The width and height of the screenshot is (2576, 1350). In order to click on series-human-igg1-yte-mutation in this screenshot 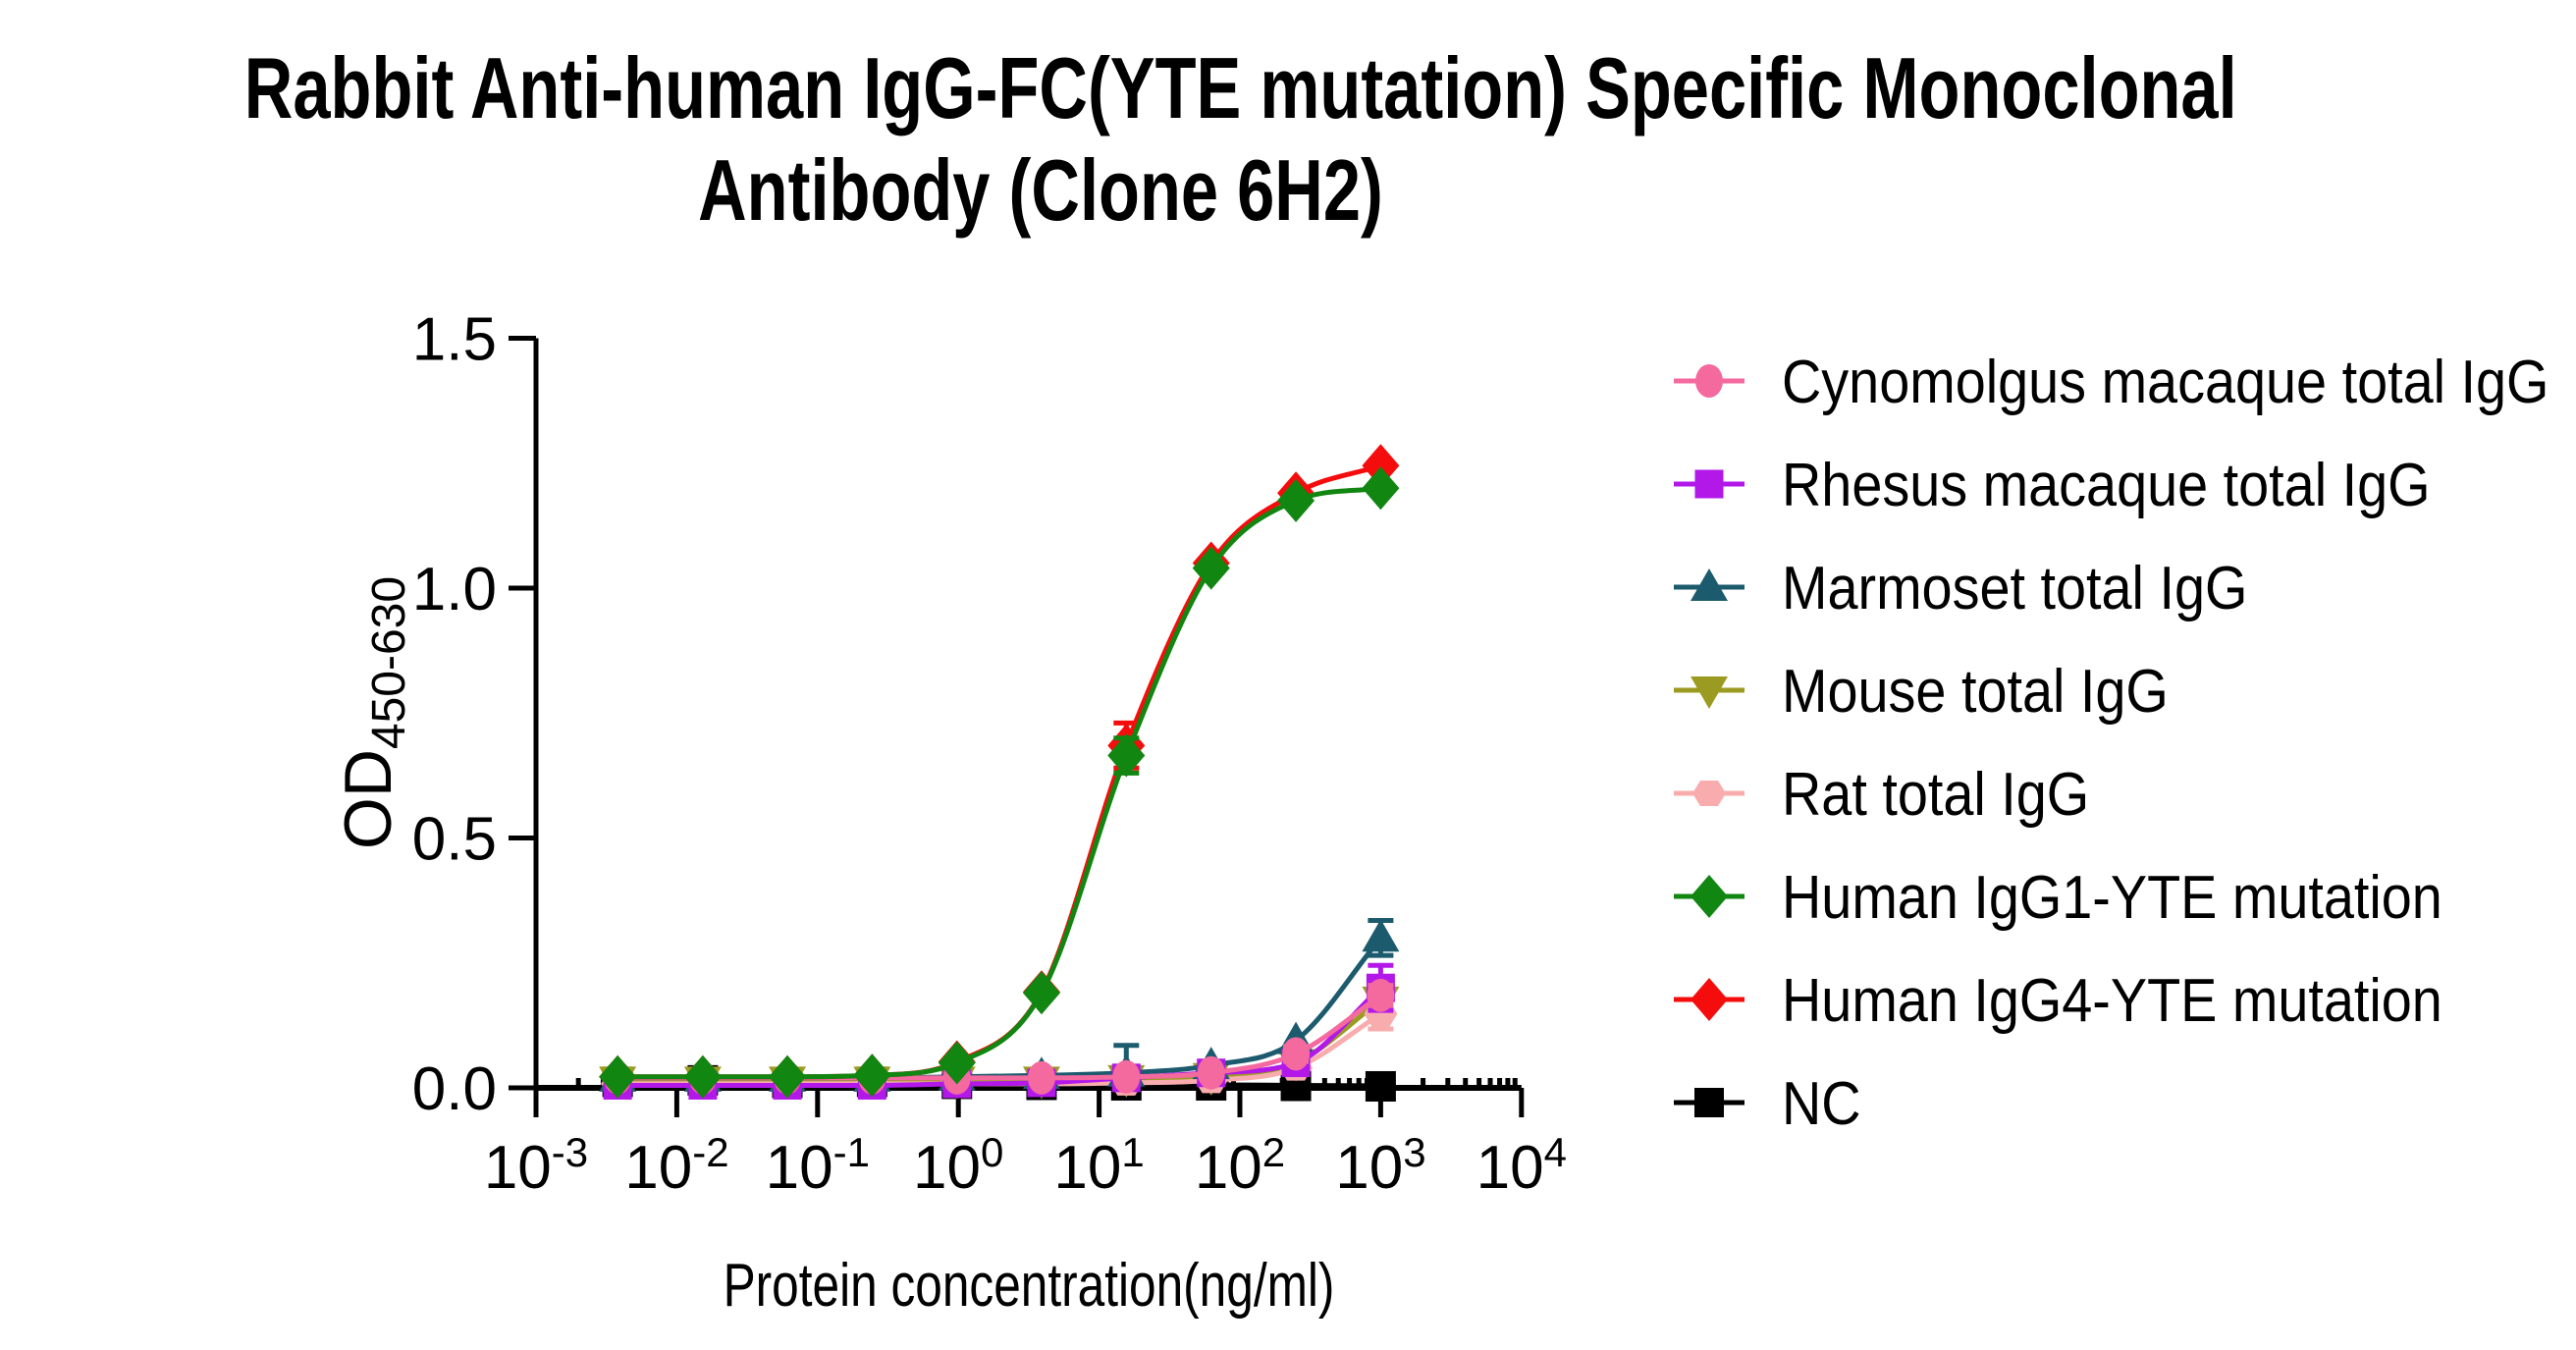, I will do `click(999, 782)`.